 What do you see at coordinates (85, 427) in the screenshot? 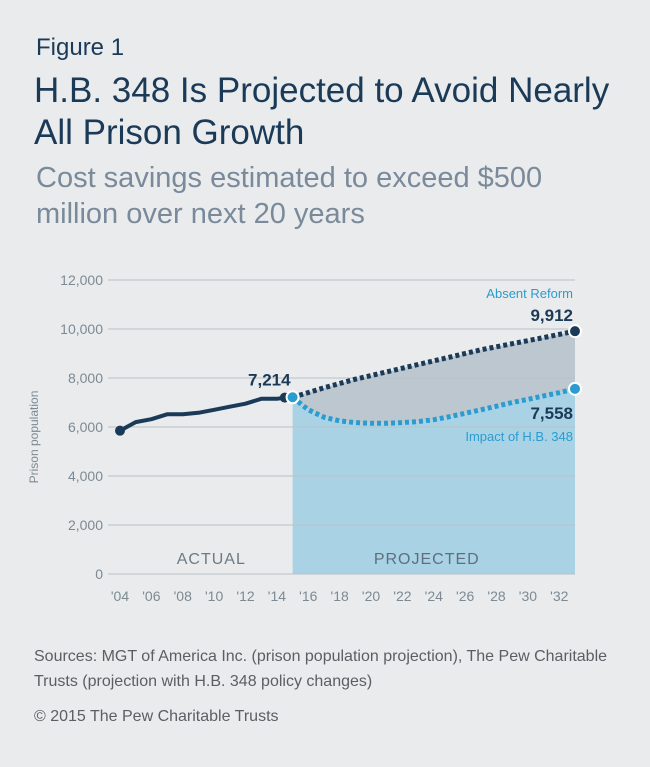
I see `y-tick-label: 6,000` at bounding box center [85, 427].